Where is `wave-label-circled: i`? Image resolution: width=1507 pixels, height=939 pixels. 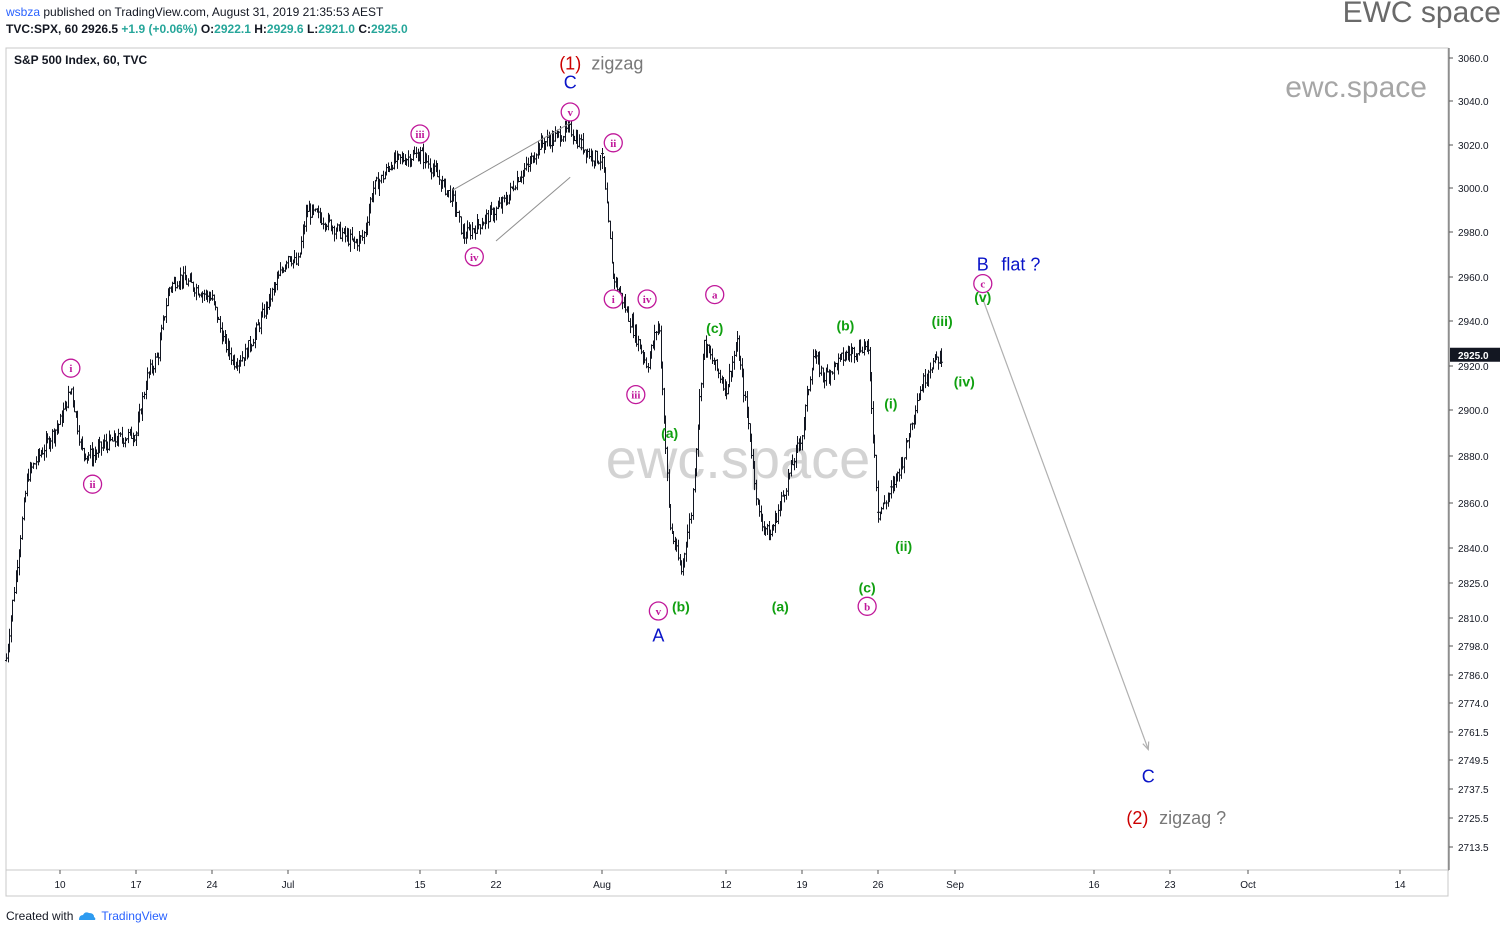
wave-label-circled: i is located at coordinates (70, 369).